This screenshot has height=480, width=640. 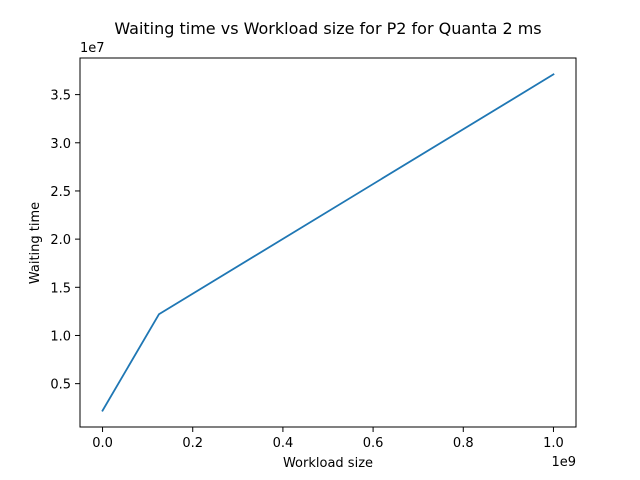 What do you see at coordinates (102, 443) in the screenshot?
I see `x-tick-label: 0.0` at bounding box center [102, 443].